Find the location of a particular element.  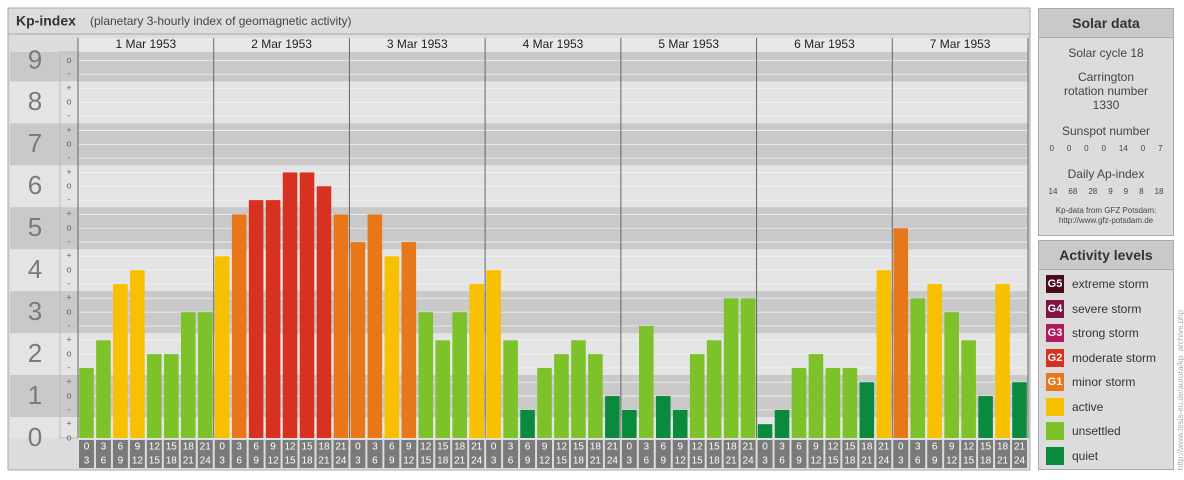

number: 7 is located at coordinates (1160, 148).